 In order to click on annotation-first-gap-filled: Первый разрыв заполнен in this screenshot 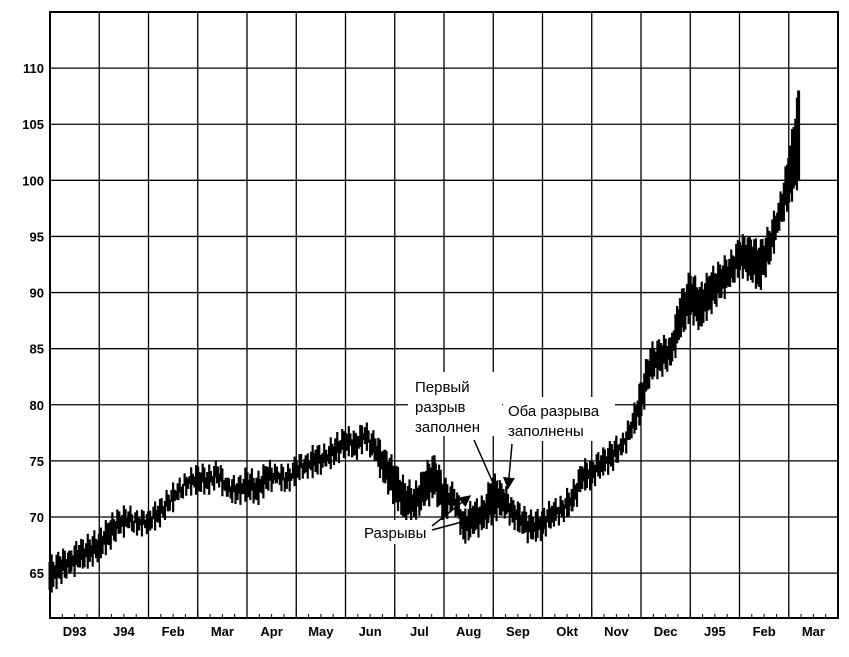, I will do `click(455, 404)`.